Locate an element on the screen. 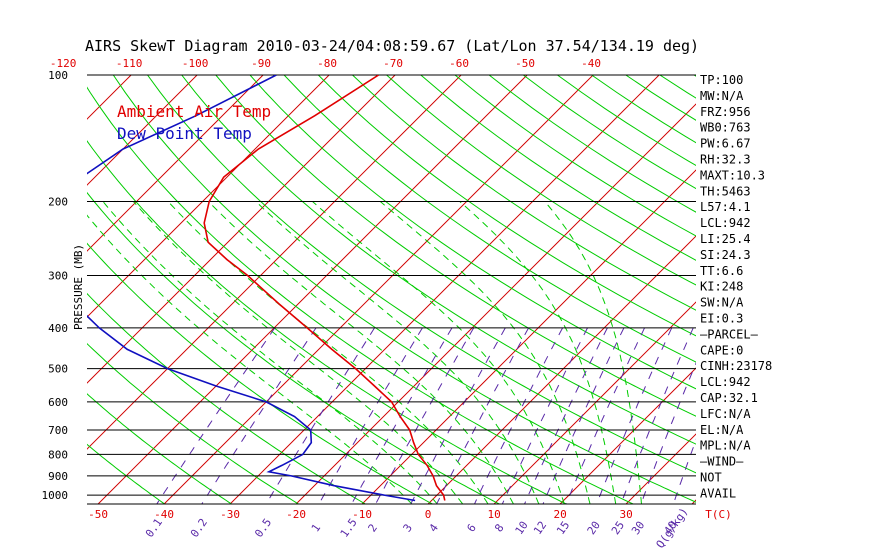 The height and width of the screenshot is (560, 870). mixing-ratio-label: 4 is located at coordinates (434, 527).